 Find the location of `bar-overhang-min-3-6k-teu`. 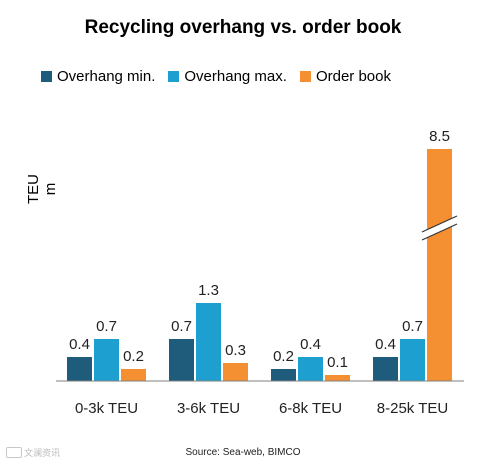

bar-overhang-min-3-6k-teu is located at coordinates (181, 360).